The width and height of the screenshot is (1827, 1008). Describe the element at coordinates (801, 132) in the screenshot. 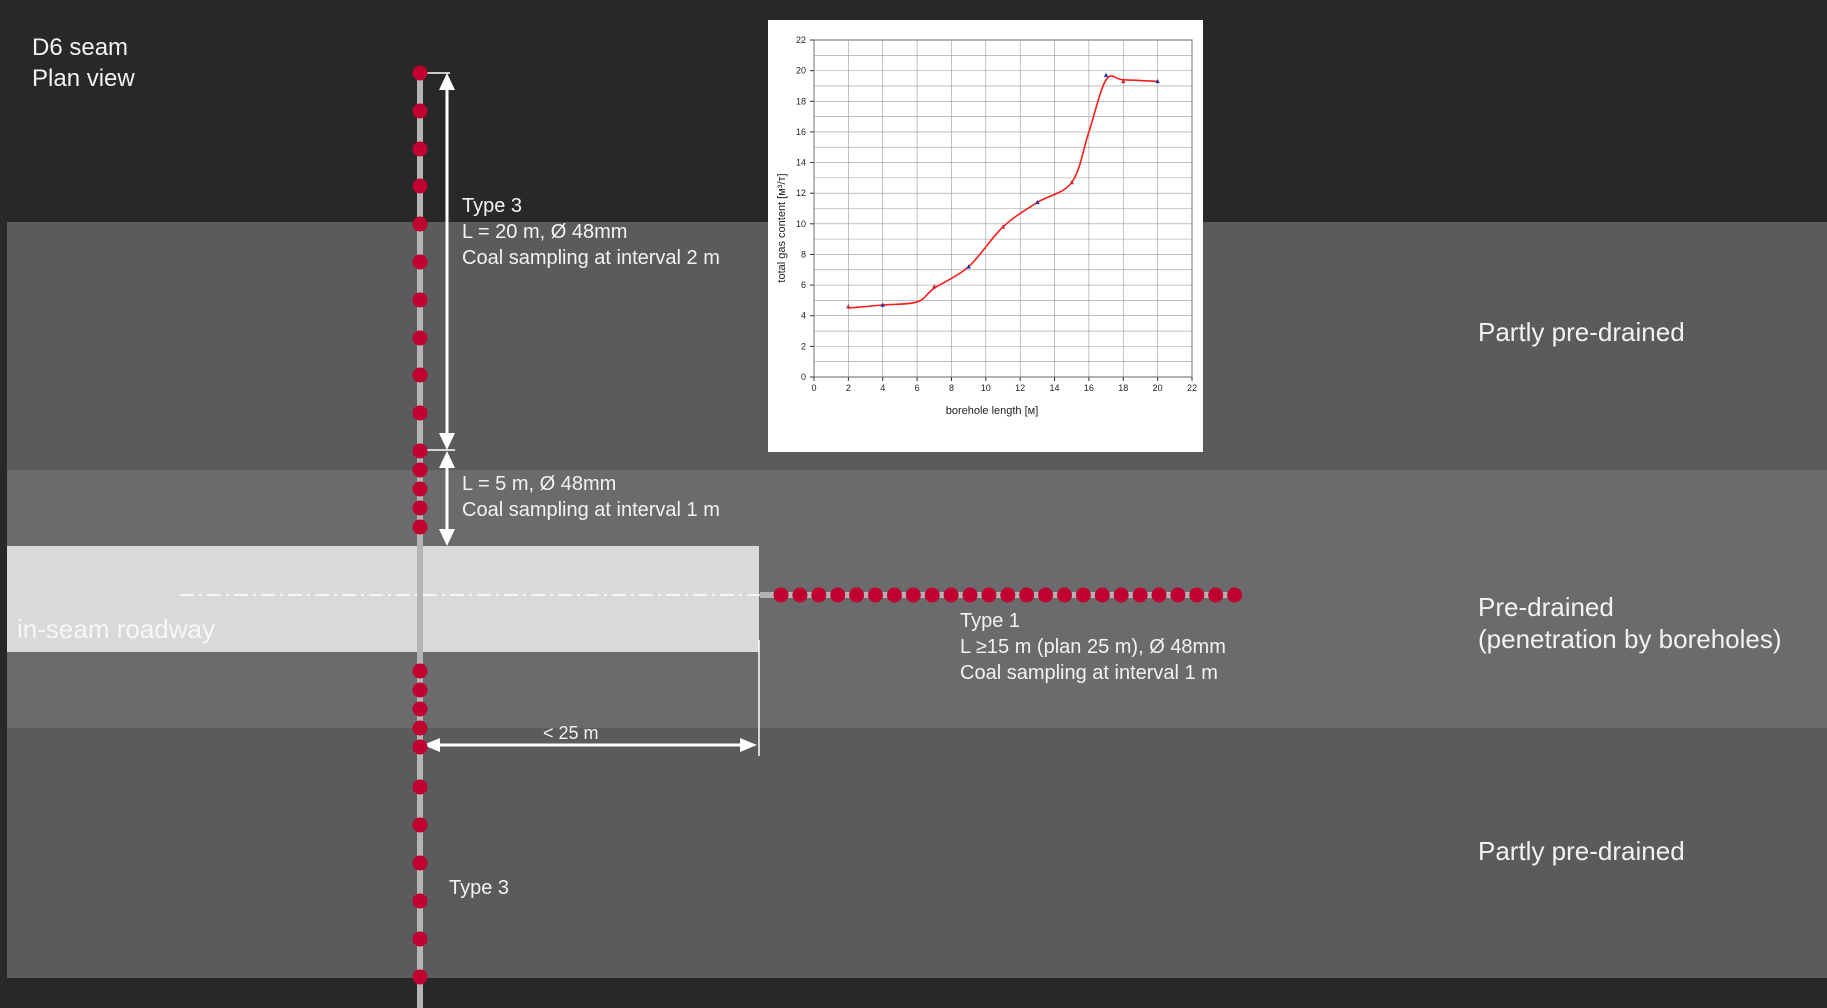

I see `chart-y-tick-label: 16` at that location.